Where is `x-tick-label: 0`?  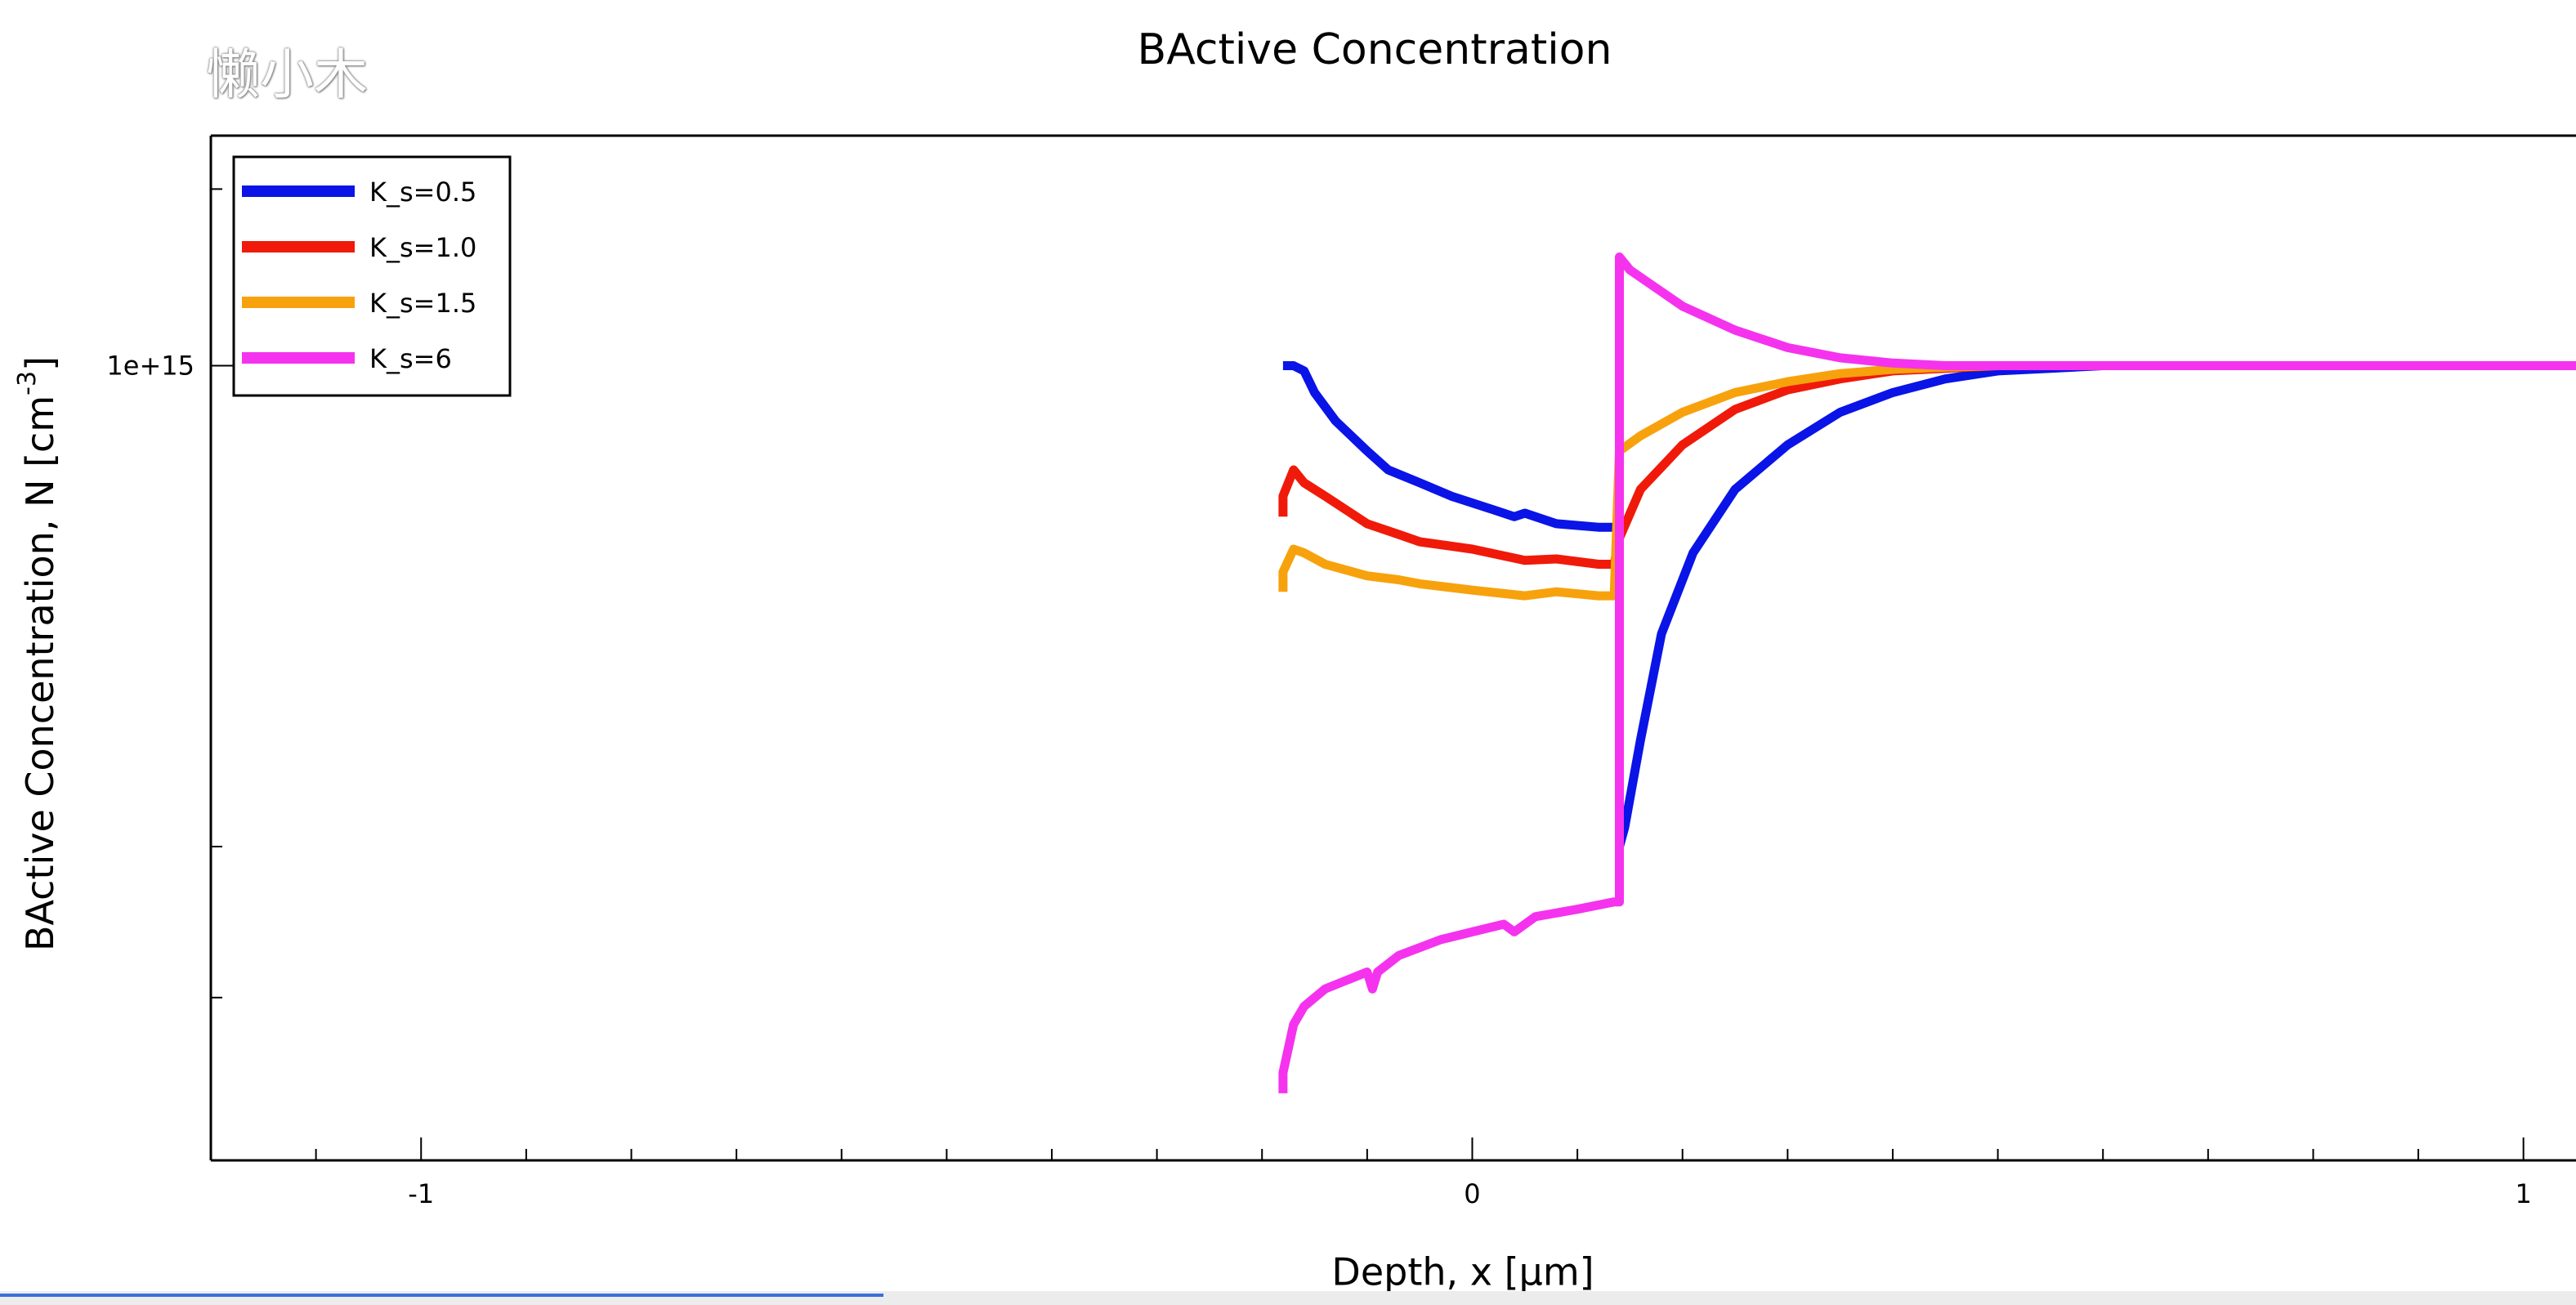
x-tick-label: 0 is located at coordinates (1472, 1193).